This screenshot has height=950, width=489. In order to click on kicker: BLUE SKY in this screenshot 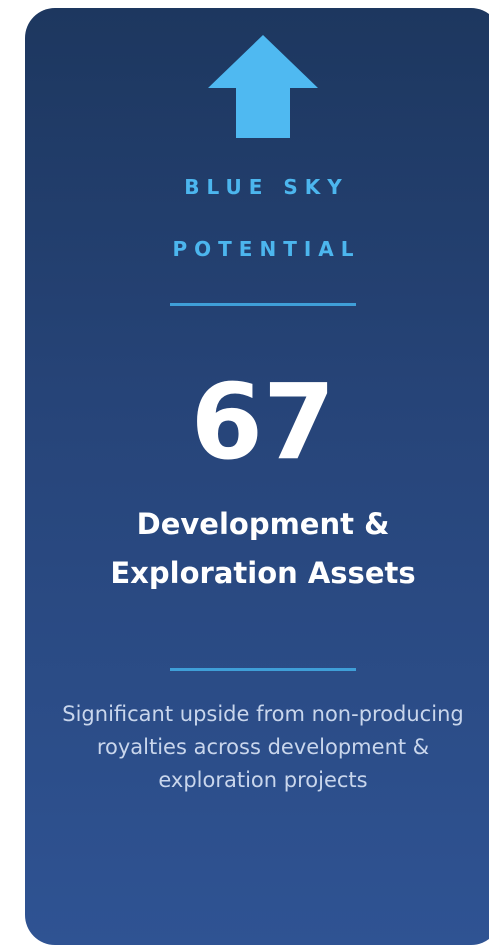, I will do `click(266, 187)`.